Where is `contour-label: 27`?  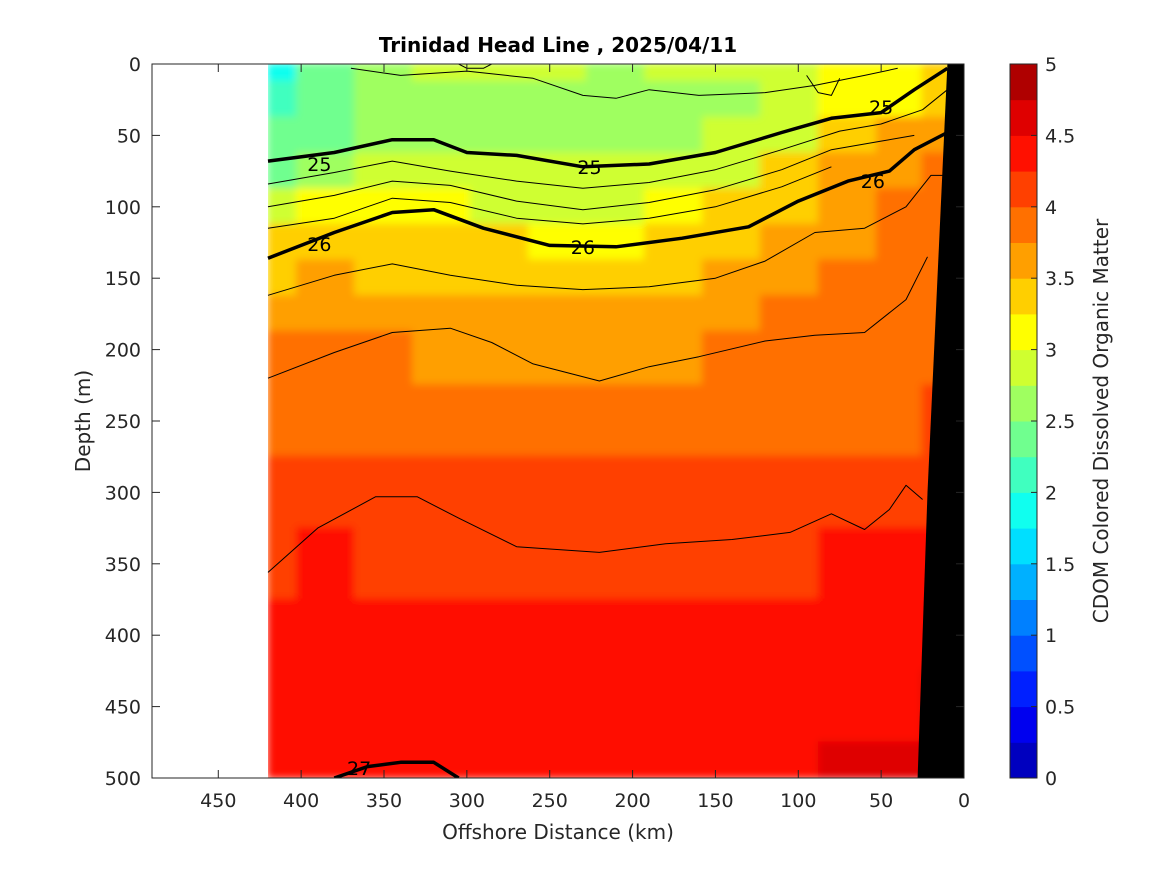
contour-label: 27 is located at coordinates (359, 769).